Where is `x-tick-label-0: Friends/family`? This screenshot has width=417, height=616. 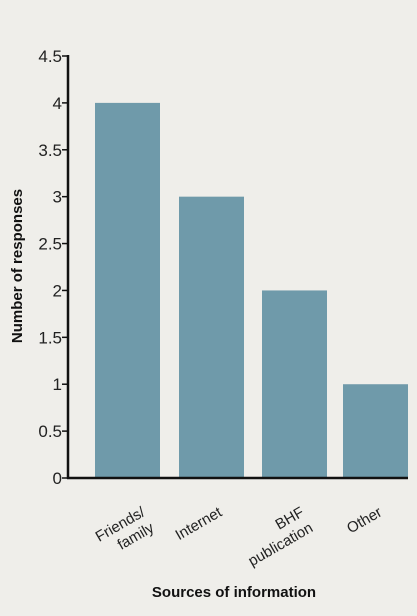 x-tick-label-0: Friends/family is located at coordinates (125, 532).